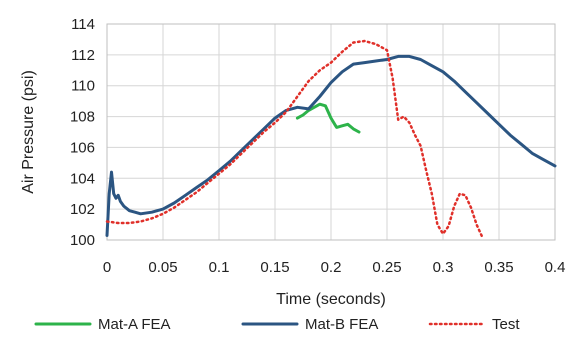  What do you see at coordinates (274, 267) in the screenshot?
I see `x-tick-label: 0.15` at bounding box center [274, 267].